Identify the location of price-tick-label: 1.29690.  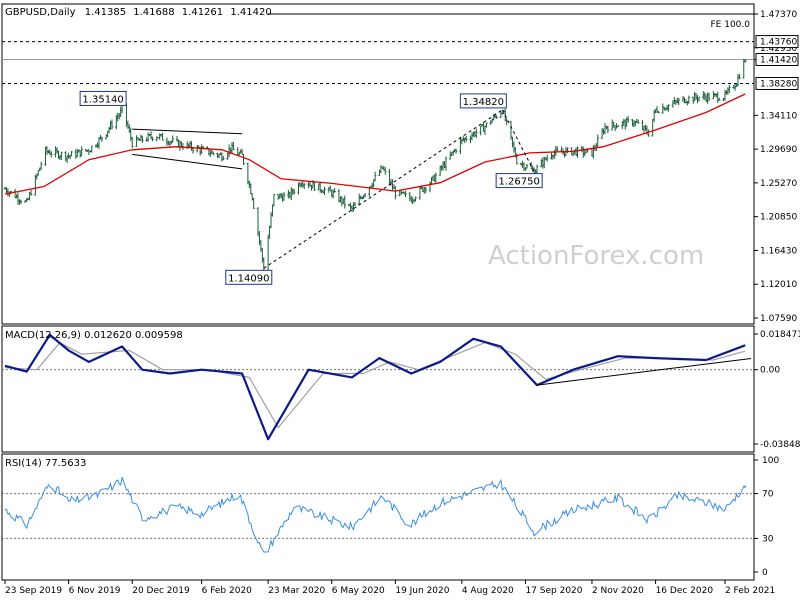
(778, 150).